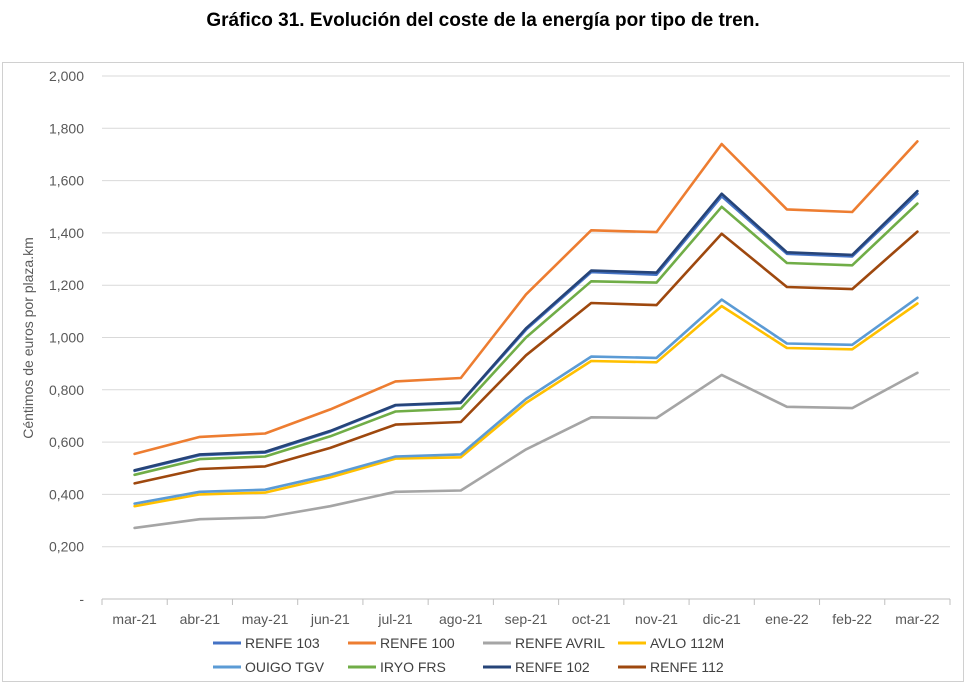  What do you see at coordinates (656, 619) in the screenshot?
I see `x-tick-label-nov-21: nov-21` at bounding box center [656, 619].